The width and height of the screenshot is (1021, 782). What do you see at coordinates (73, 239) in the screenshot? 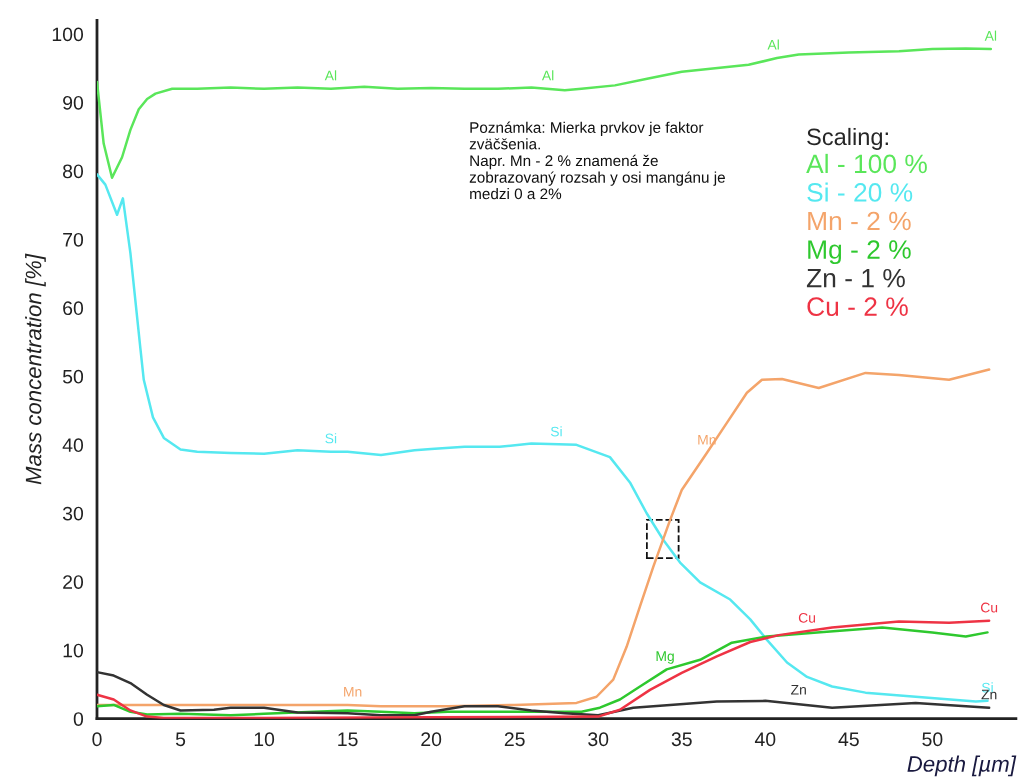
I see `y-tick-label: 70` at bounding box center [73, 239].